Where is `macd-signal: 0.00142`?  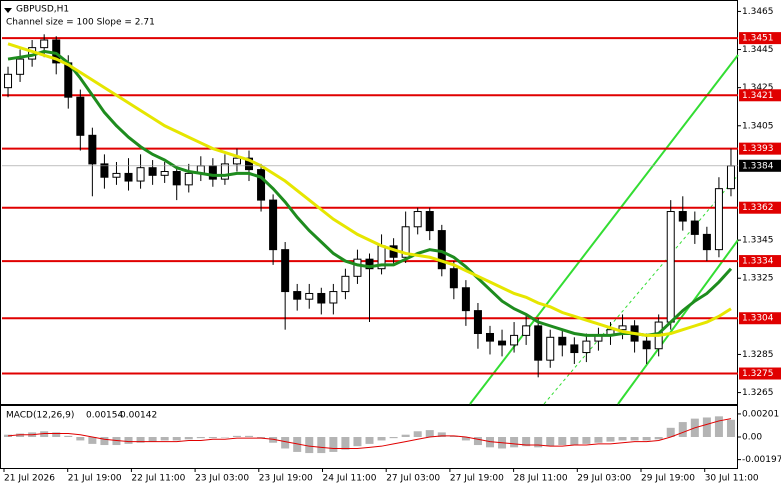 macd-signal: 0.00142 is located at coordinates (138, 416).